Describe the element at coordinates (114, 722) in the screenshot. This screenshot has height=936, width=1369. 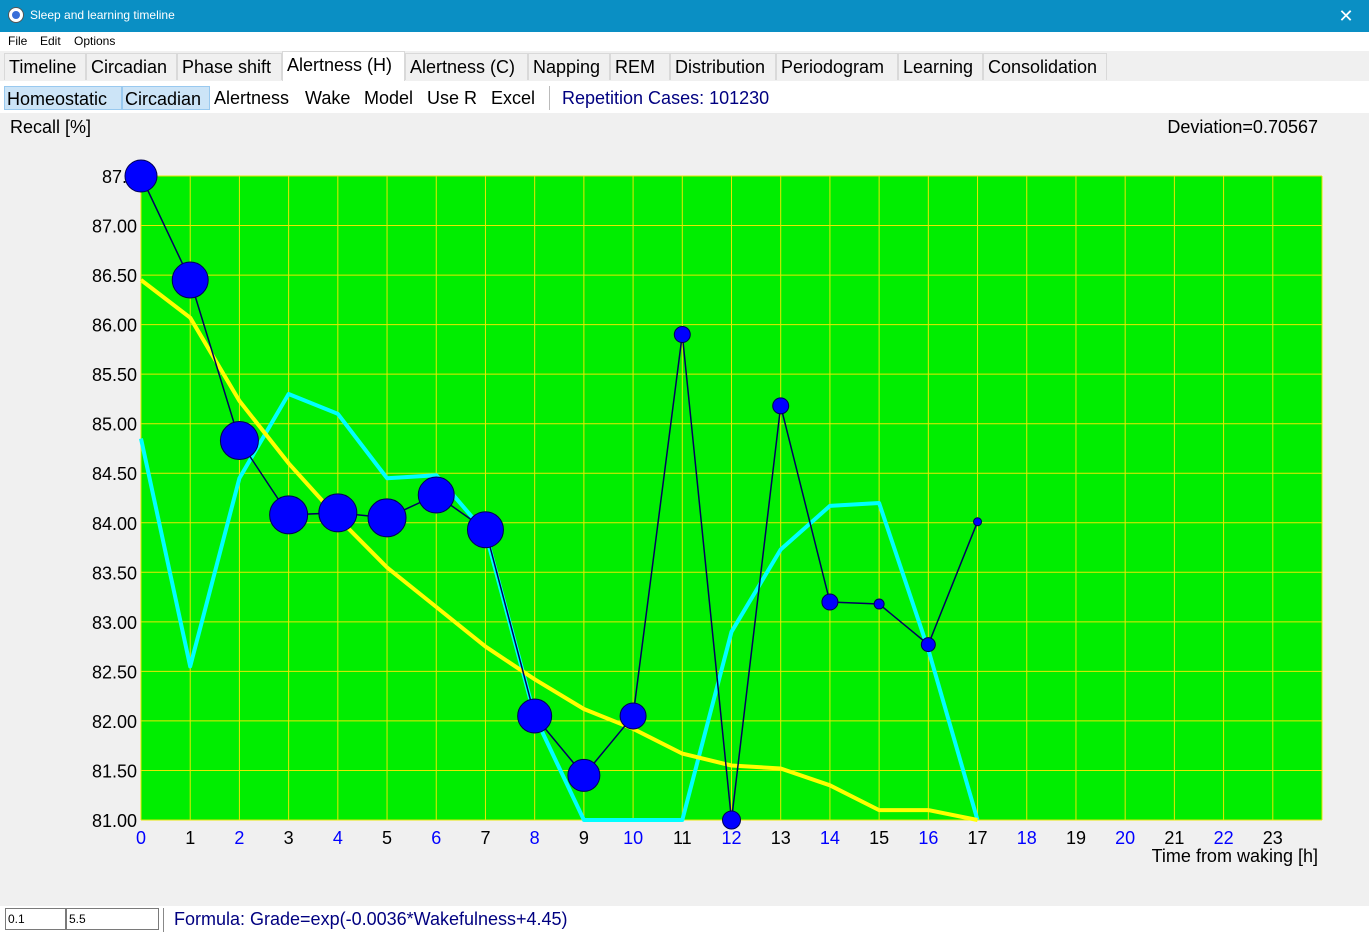
I see `y-tick-label: 82.00` at that location.